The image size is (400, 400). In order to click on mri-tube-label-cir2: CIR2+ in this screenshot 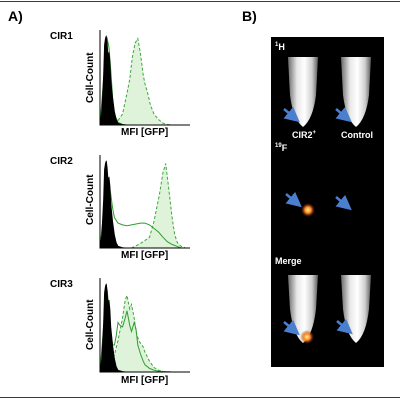, I will do `click(304, 135)`.